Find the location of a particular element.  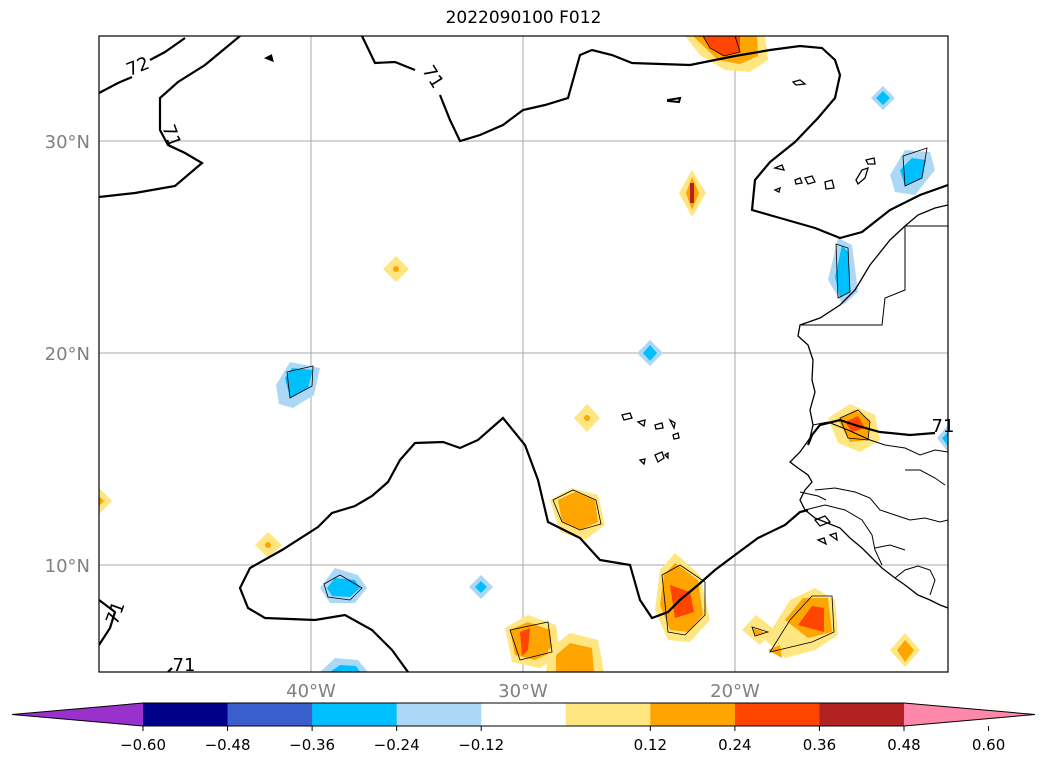

colorbar-tick-label: 0.36 is located at coordinates (819, 745).